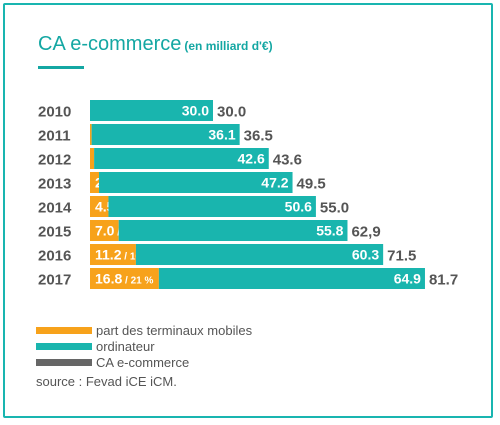  Describe the element at coordinates (54, 280) in the screenshot. I see `year-label: 2017` at that location.